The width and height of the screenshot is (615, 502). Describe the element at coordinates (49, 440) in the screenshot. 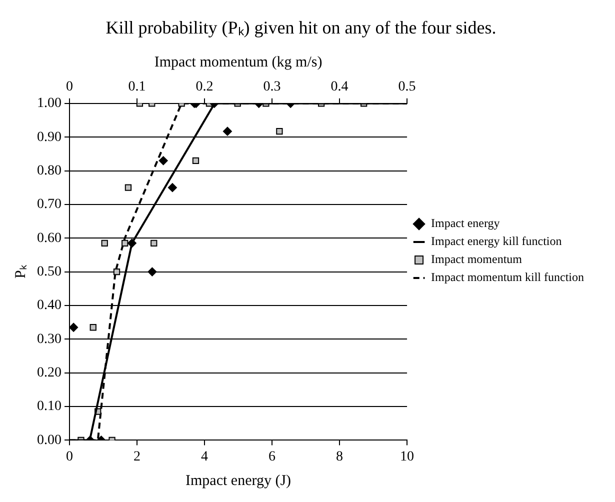

I see `y-tick-label: 0.00` at that location.